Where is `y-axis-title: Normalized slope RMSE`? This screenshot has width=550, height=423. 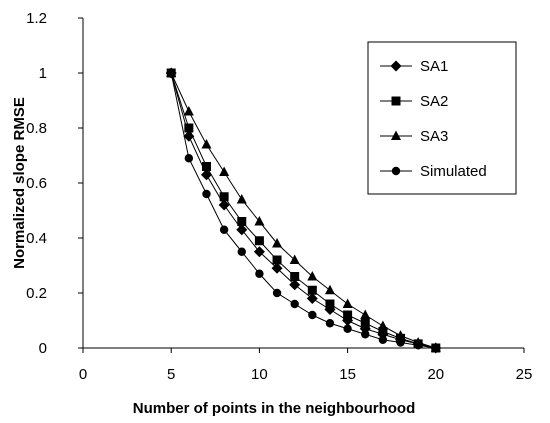 y-axis-title: Normalized slope RMSE is located at coordinates (19, 183).